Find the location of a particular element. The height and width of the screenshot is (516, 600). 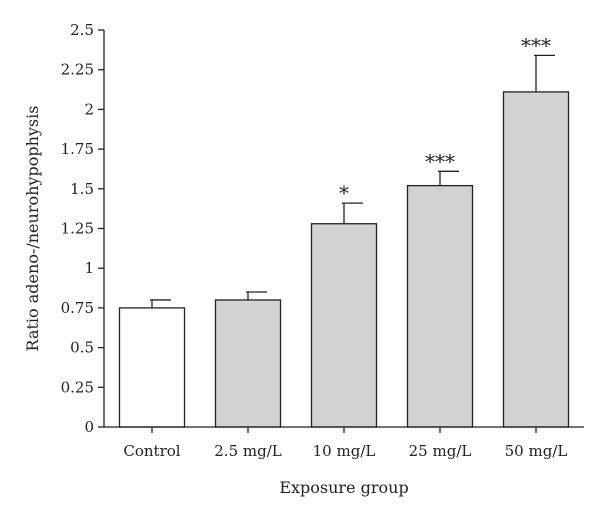

significance-markers: ******* is located at coordinates (445, 119).